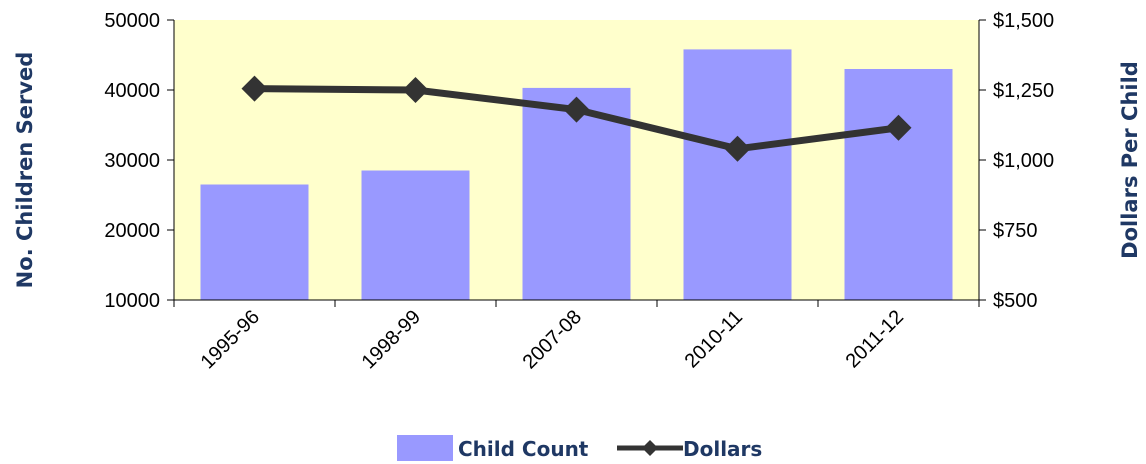 The width and height of the screenshot is (1146, 464). Describe the element at coordinates (722, 449) in the screenshot. I see `legend-label-dollars: Dollars` at that location.